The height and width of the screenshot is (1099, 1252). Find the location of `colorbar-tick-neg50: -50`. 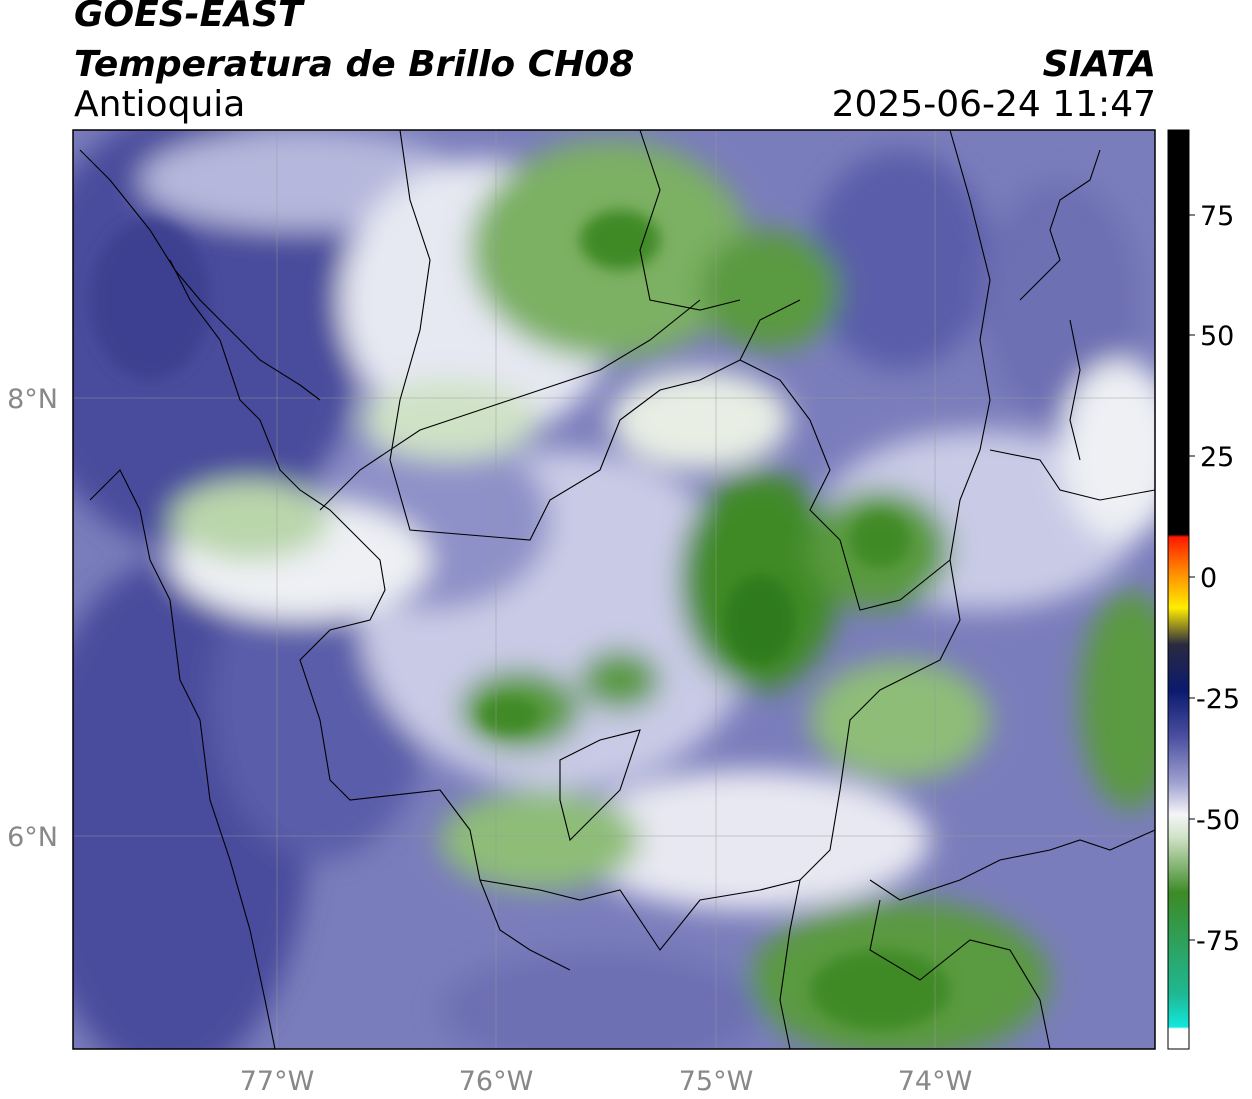

colorbar-tick-neg50: -50 is located at coordinates (1218, 820).